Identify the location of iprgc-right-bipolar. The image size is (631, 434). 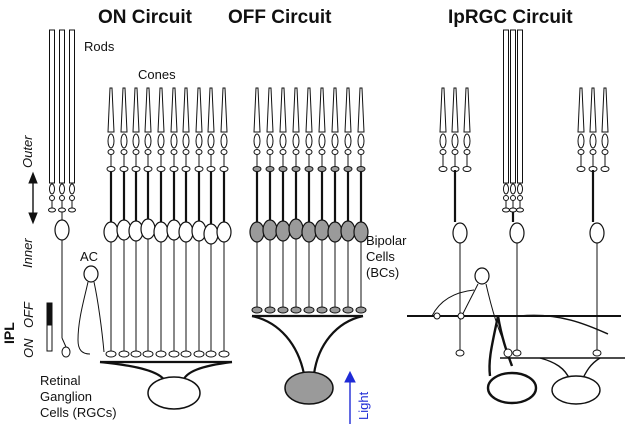
(597, 233).